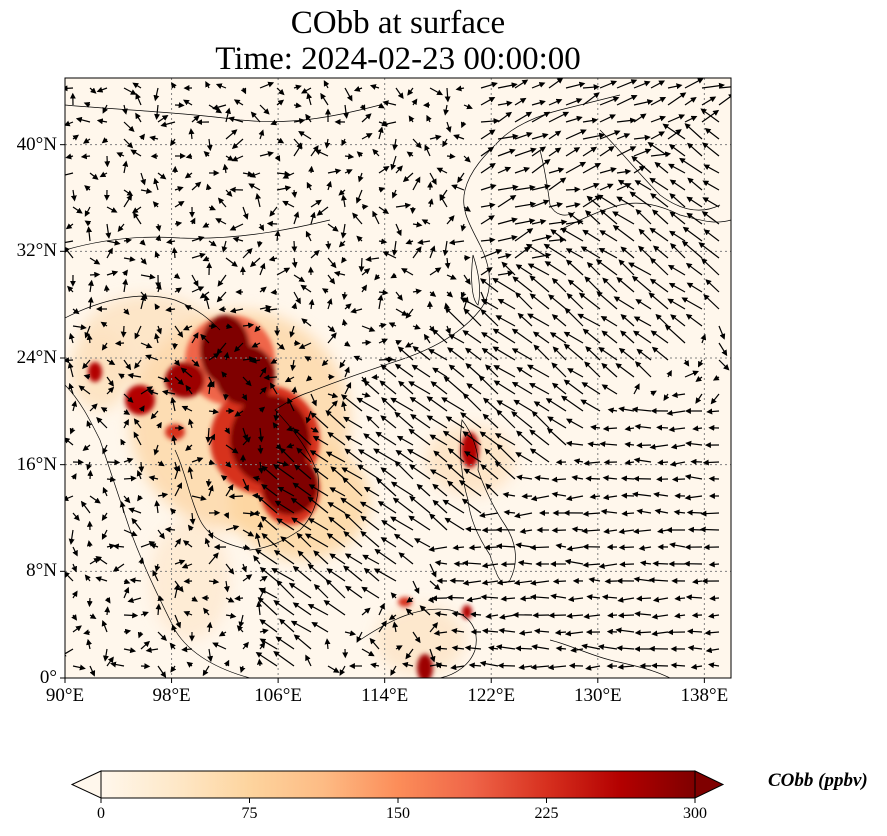 Image resolution: width=887 pixels, height=836 pixels. I want to click on y-tick-label: 16°N, so click(36, 464).